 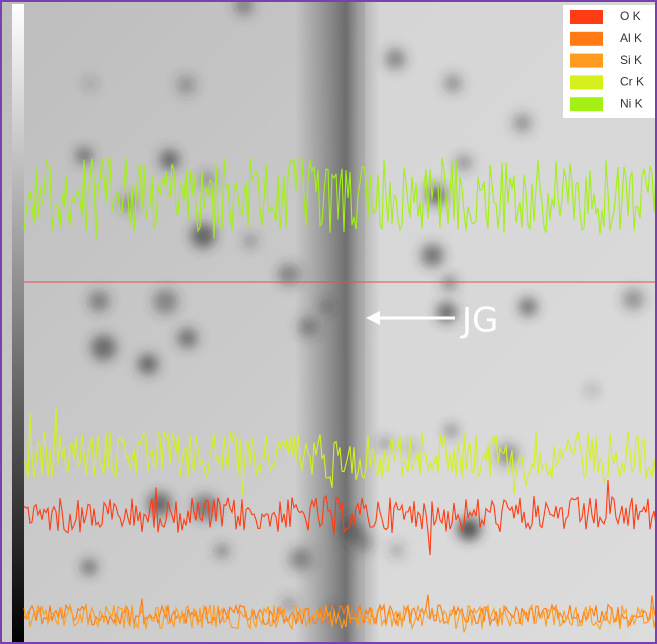 What do you see at coordinates (607, 60) in the screenshot?
I see `legend-items: O K Al K Si K Cr K Ni K` at bounding box center [607, 60].